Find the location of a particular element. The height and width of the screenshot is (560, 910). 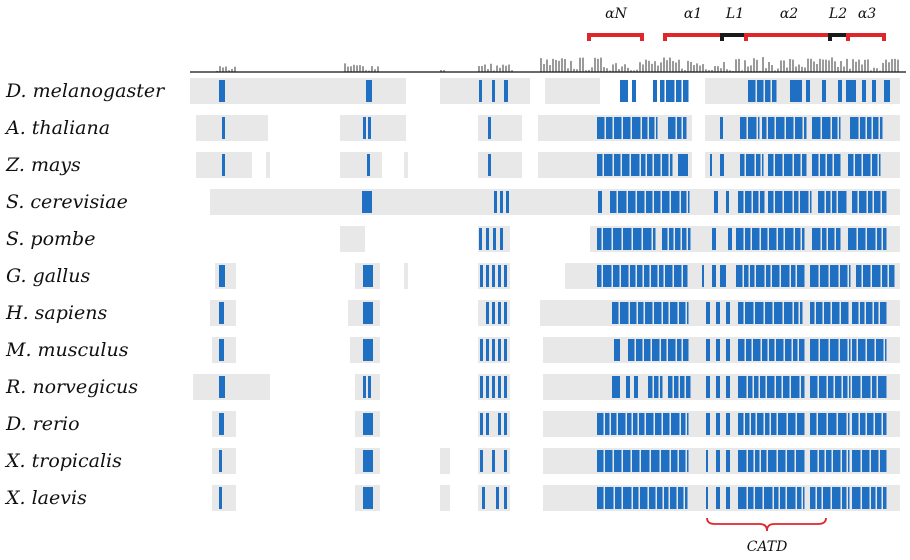

species-label: H. sapiens is located at coordinates (56, 313).